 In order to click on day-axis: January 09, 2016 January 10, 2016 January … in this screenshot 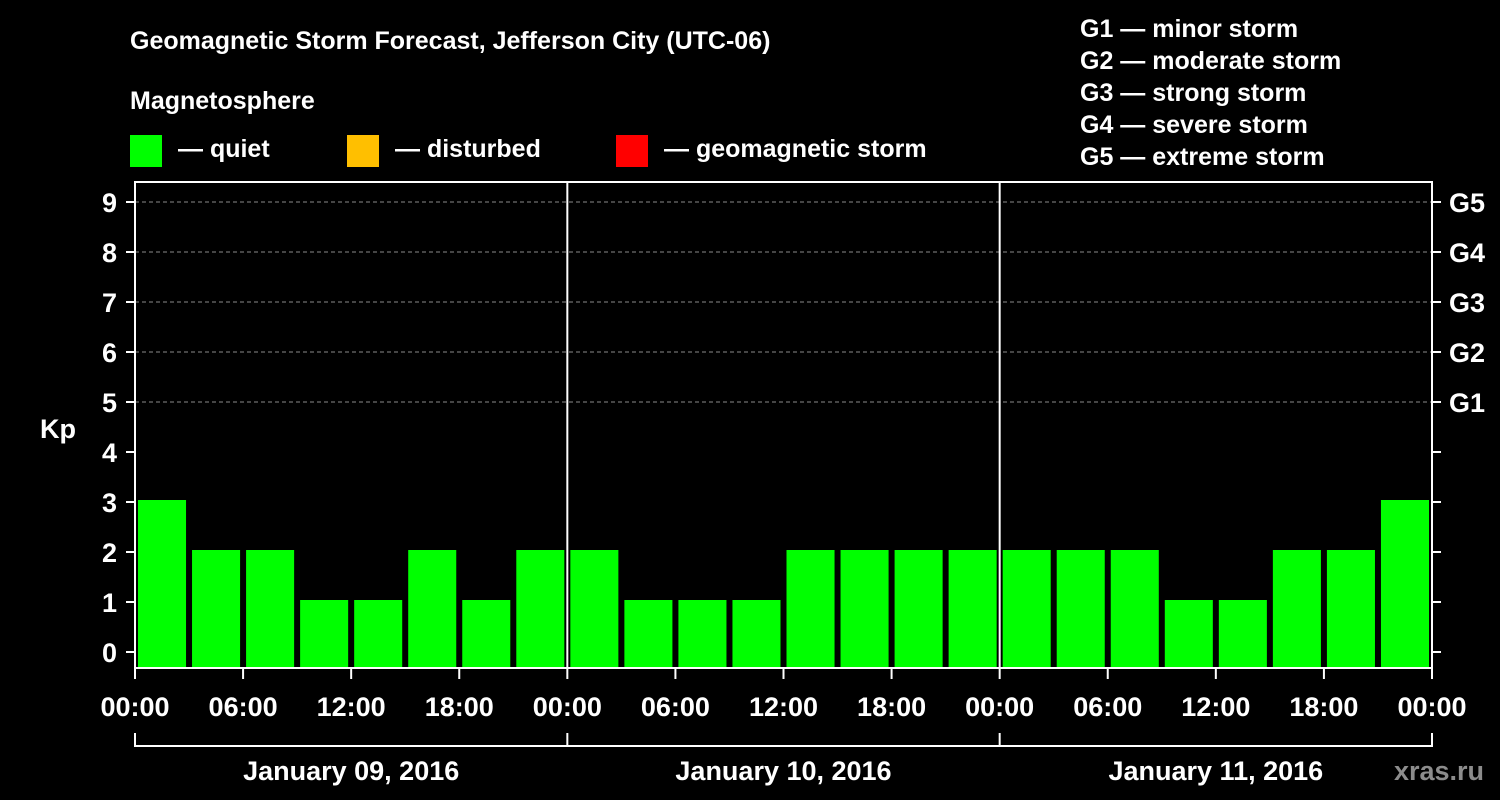, I will do `click(783, 759)`.